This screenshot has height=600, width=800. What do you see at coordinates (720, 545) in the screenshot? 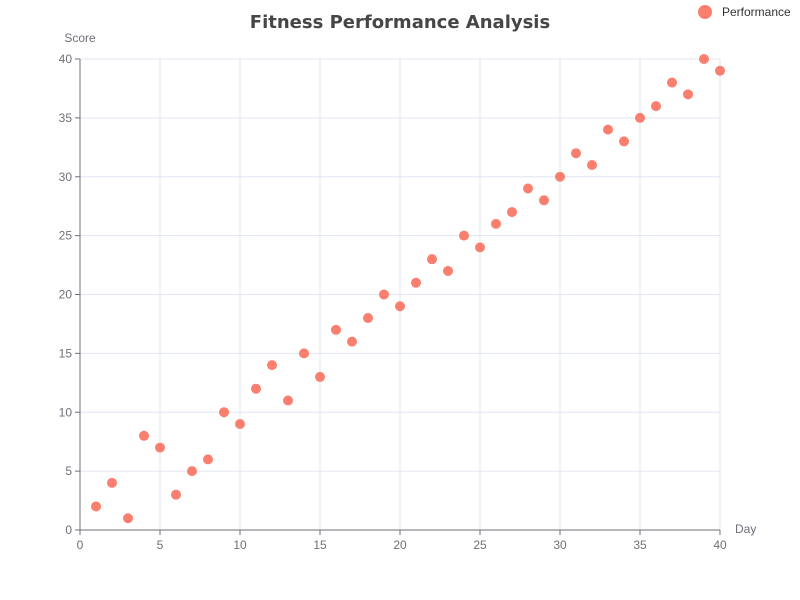
I see `x-tick-label: 40` at bounding box center [720, 545].